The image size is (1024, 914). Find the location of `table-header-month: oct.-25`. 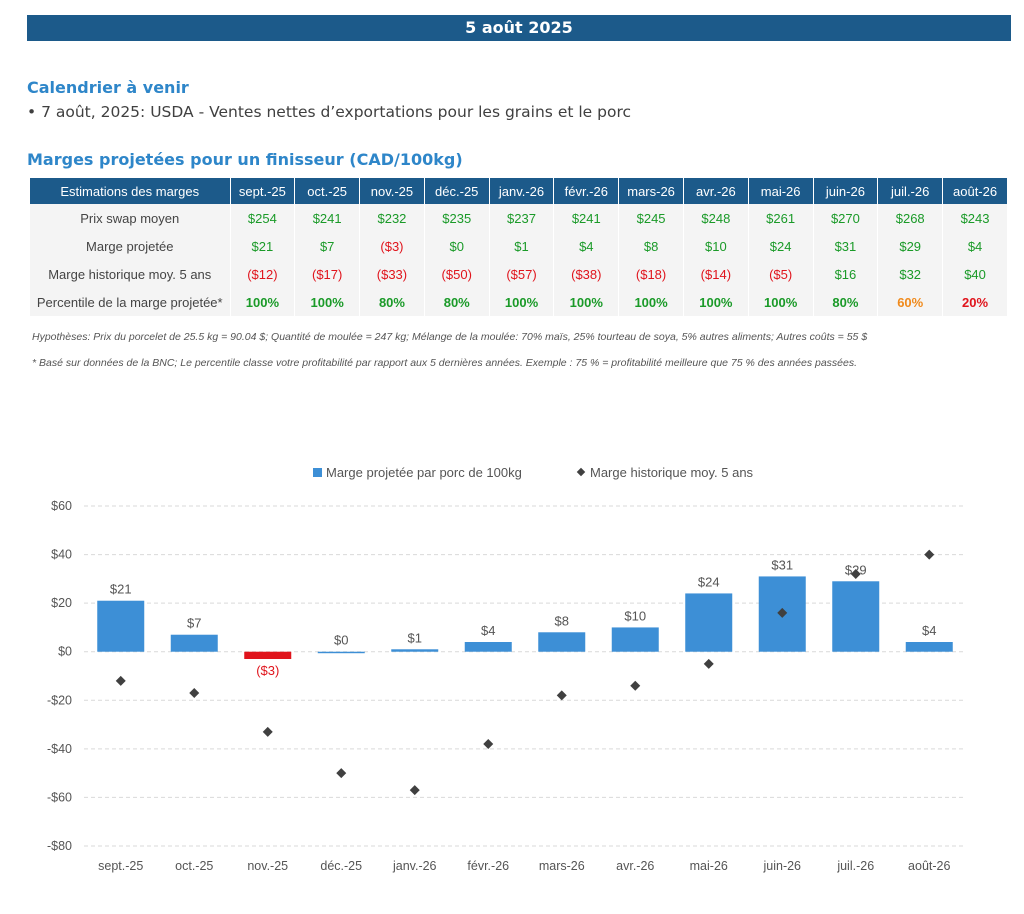

table-header-month: oct.-25 is located at coordinates (327, 191).